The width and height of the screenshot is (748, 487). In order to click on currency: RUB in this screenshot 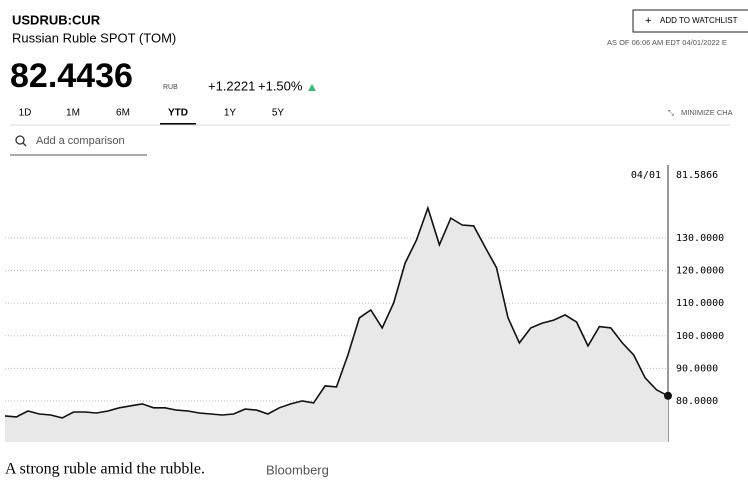, I will do `click(170, 87)`.